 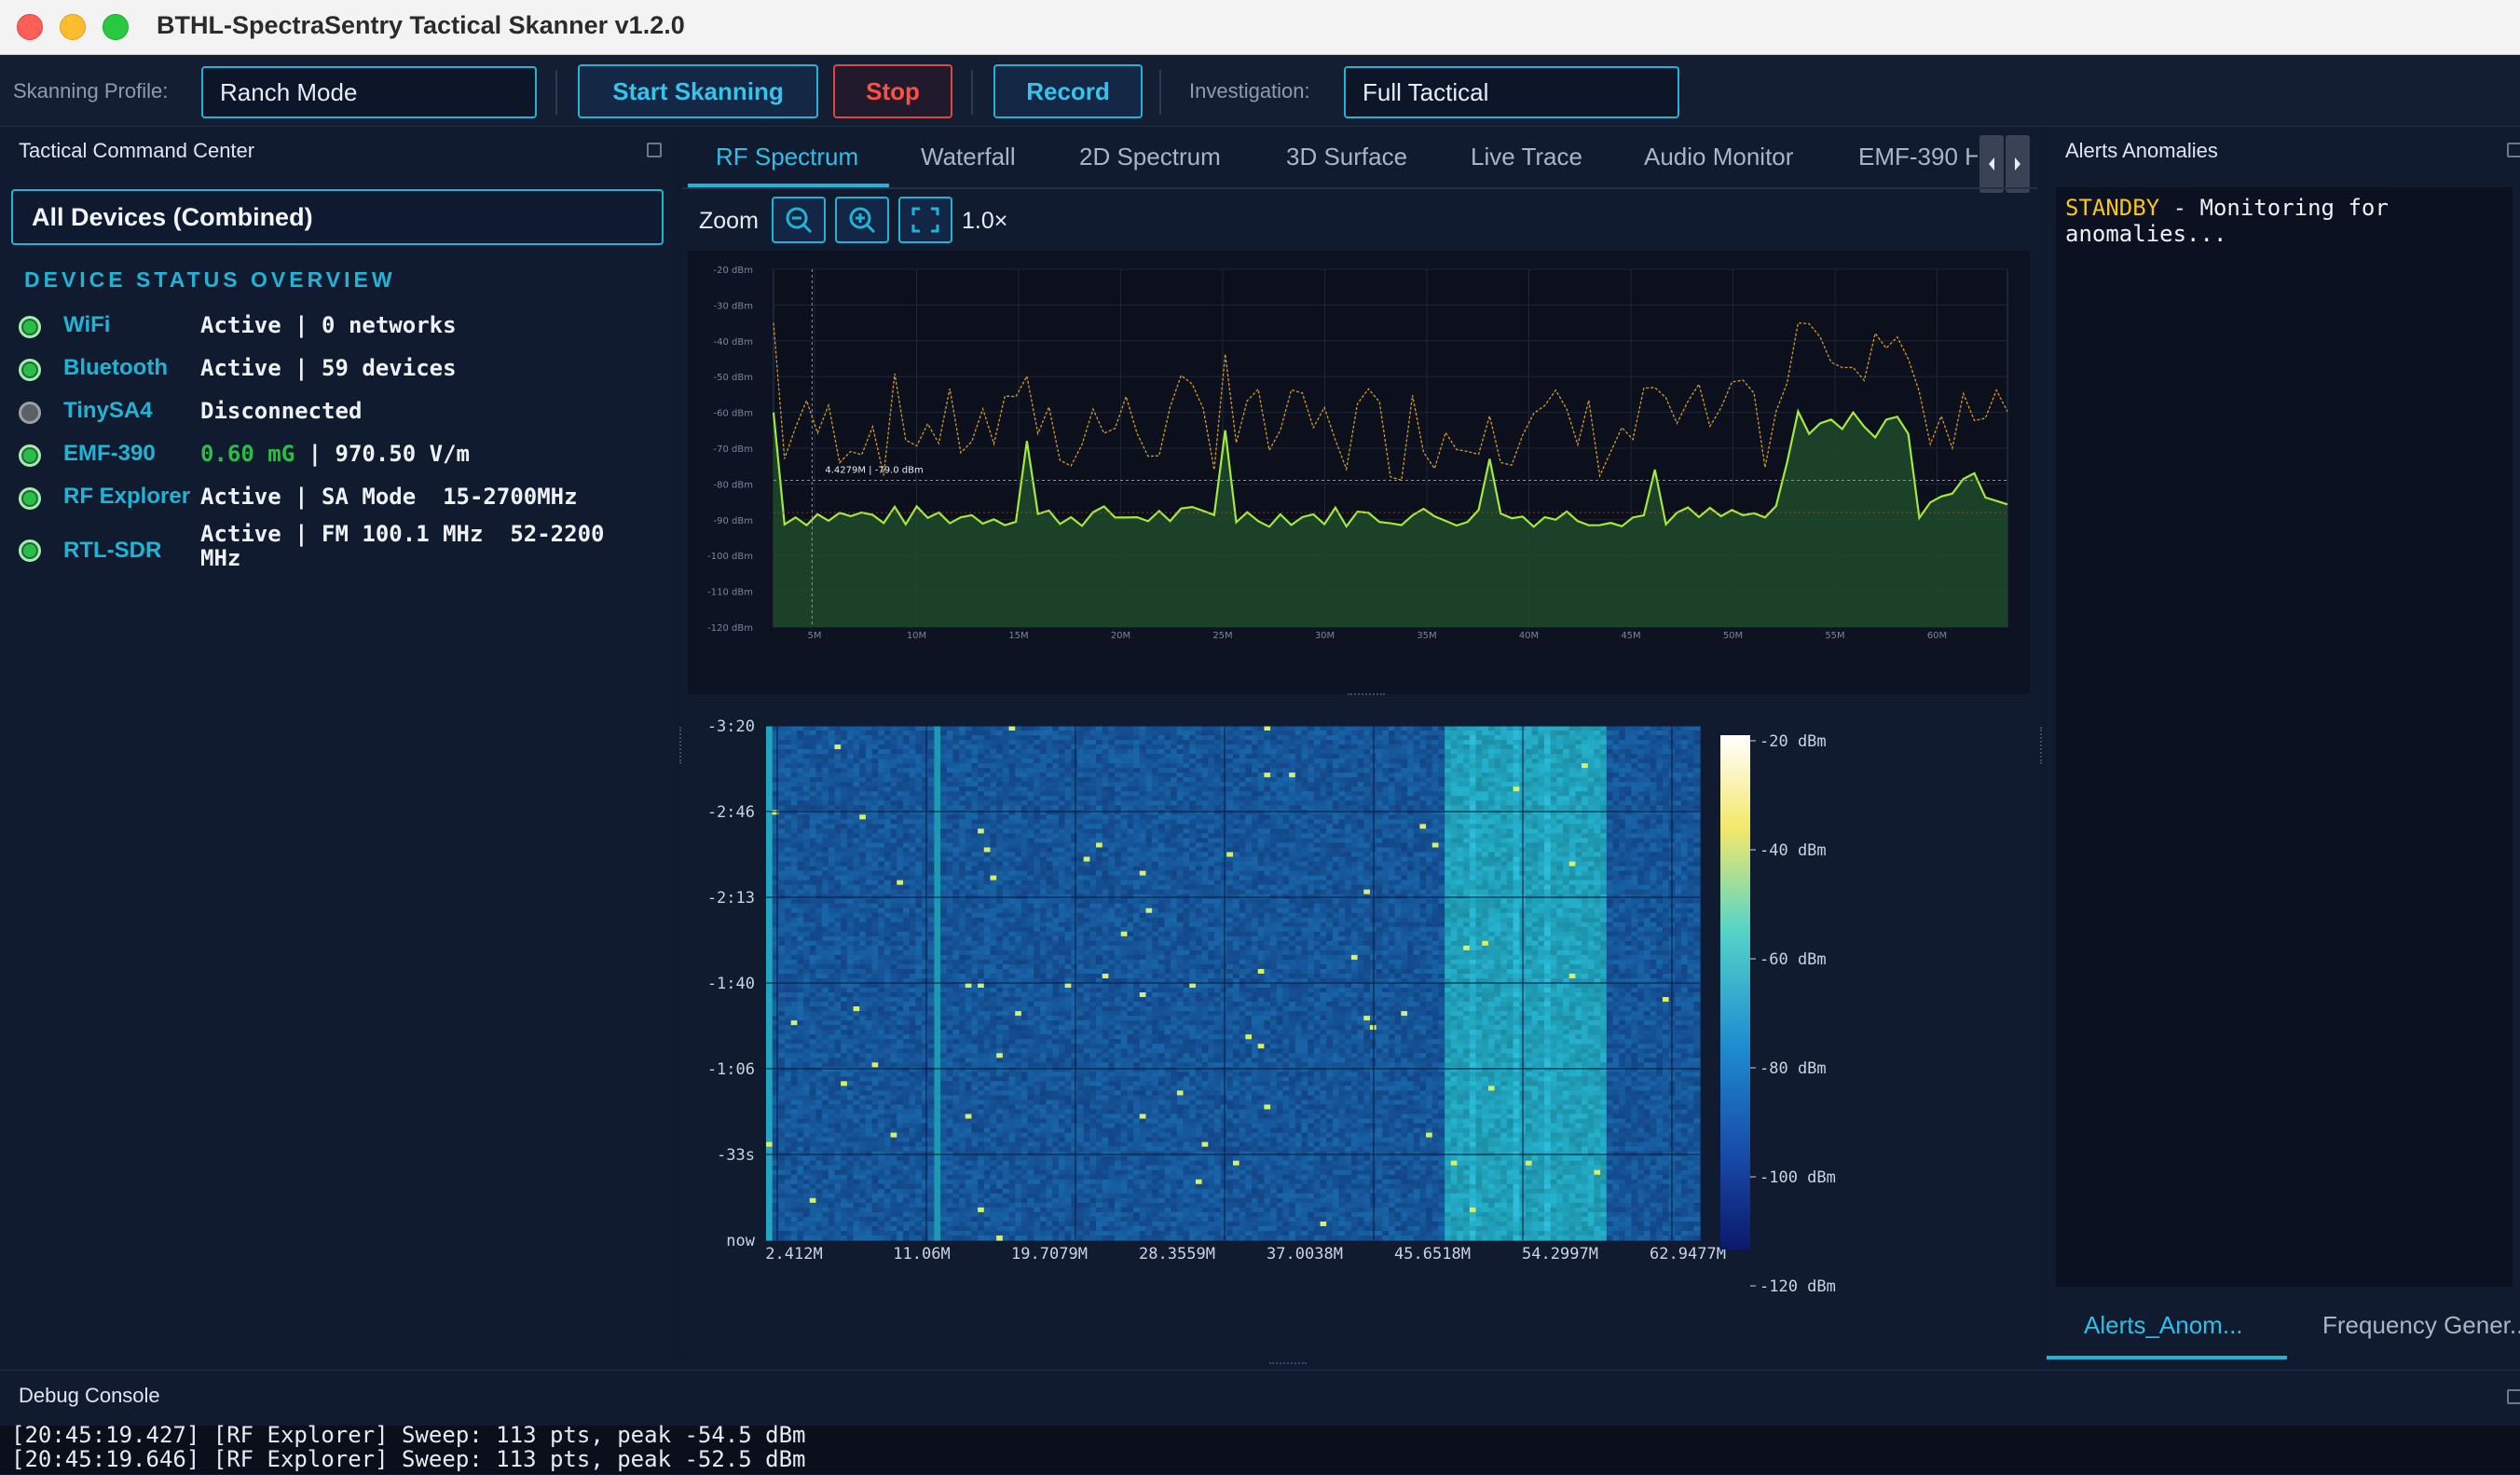 What do you see at coordinates (1630, 636) in the screenshot?
I see `x-tick-label: 45M` at bounding box center [1630, 636].